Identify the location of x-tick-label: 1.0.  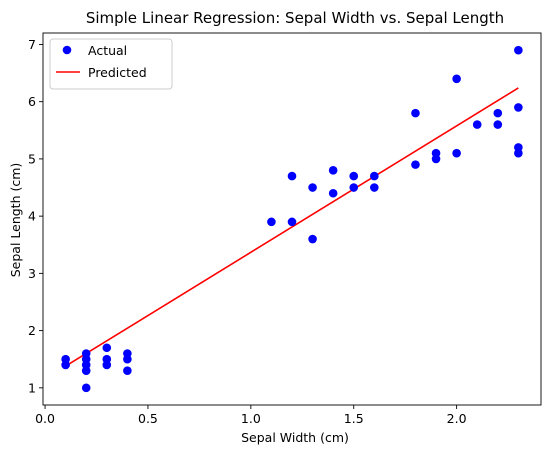
(251, 418).